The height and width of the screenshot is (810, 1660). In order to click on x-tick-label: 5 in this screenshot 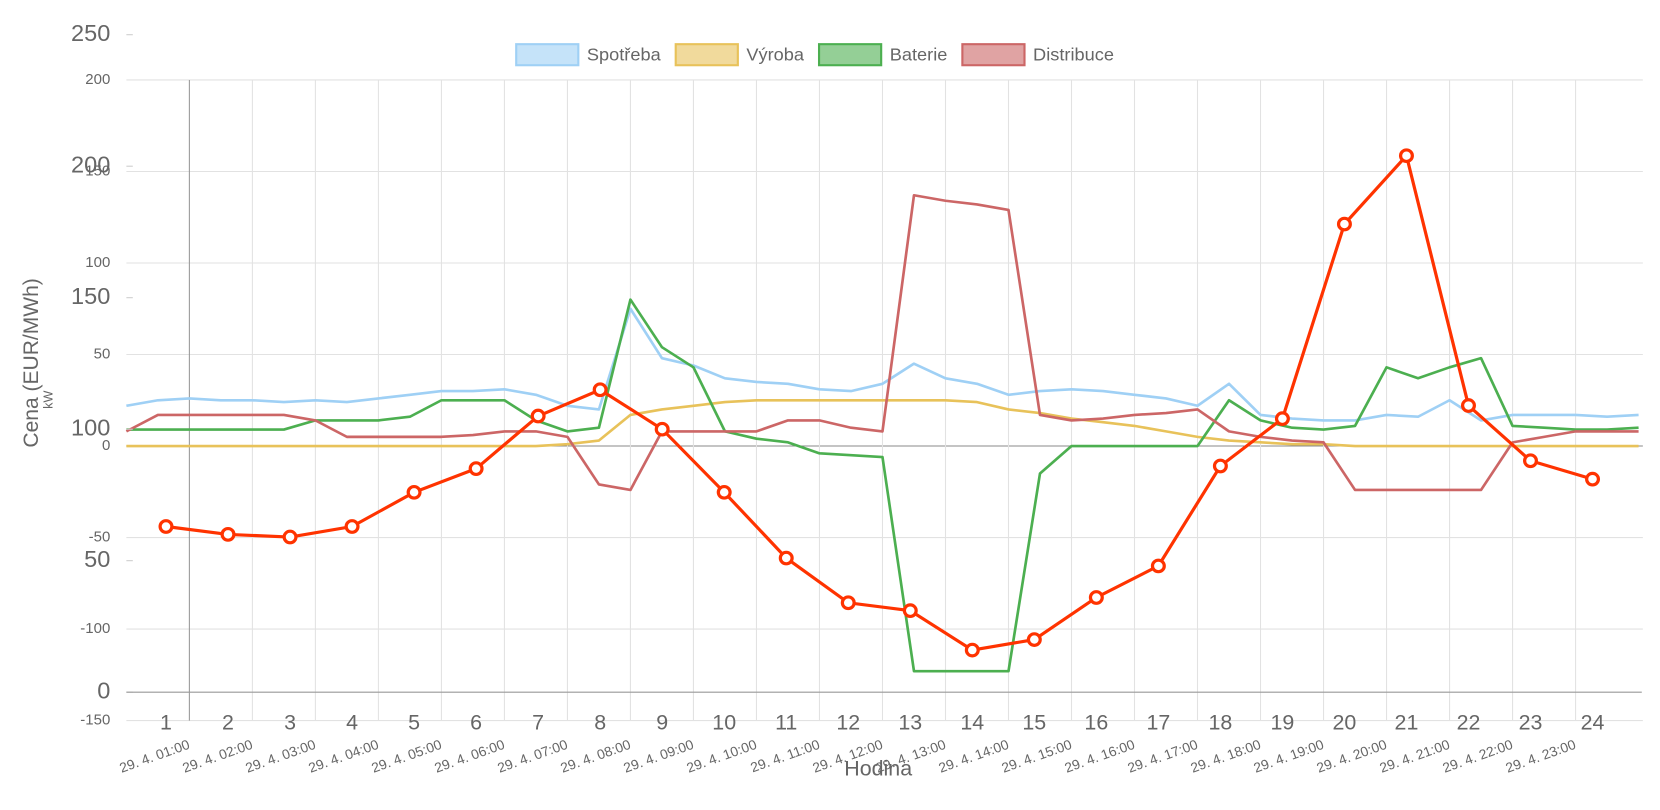, I will do `click(414, 722)`.